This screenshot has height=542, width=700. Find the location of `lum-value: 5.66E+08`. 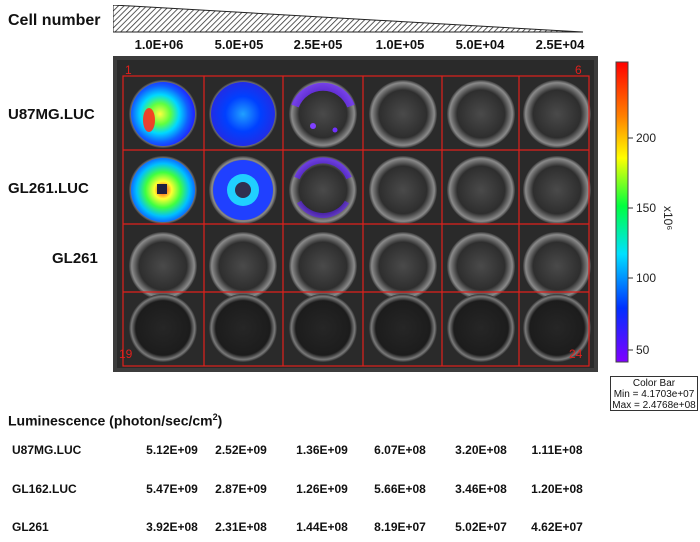

lum-value: 5.66E+08 is located at coordinates (400, 489).